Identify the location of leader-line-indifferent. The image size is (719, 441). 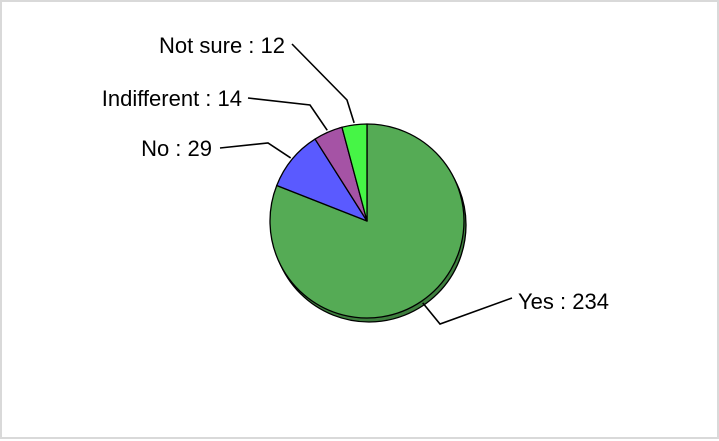
(287, 114).